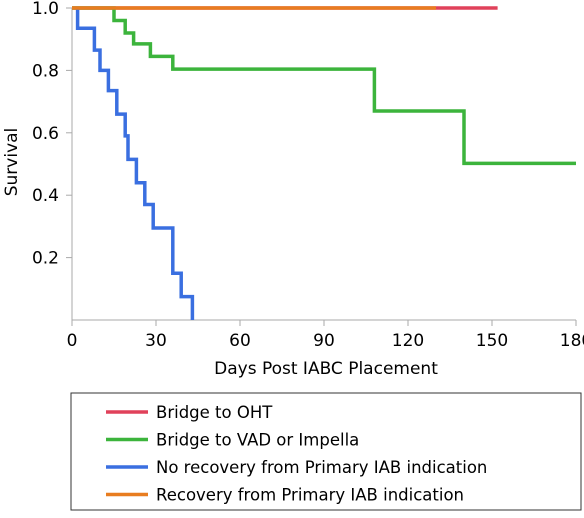 The width and height of the screenshot is (584, 518). Describe the element at coordinates (45, 196) in the screenshot. I see `y-tick-label: 0.4` at that location.